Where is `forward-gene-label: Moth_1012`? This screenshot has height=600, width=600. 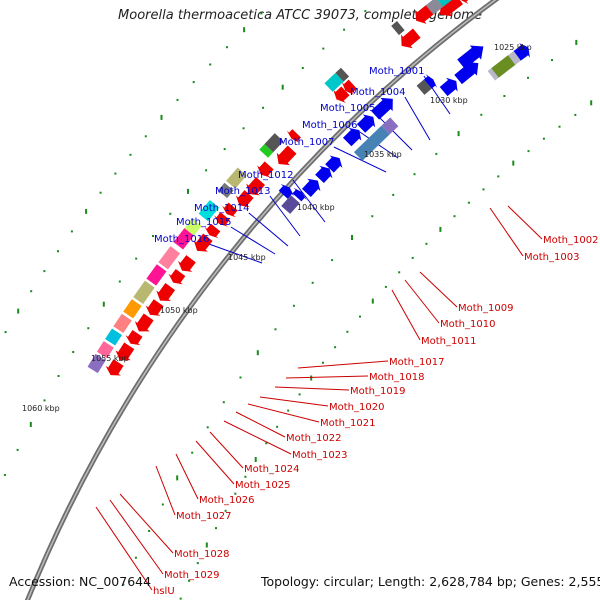 forward-gene-label: Moth_1012 is located at coordinates (265, 175).